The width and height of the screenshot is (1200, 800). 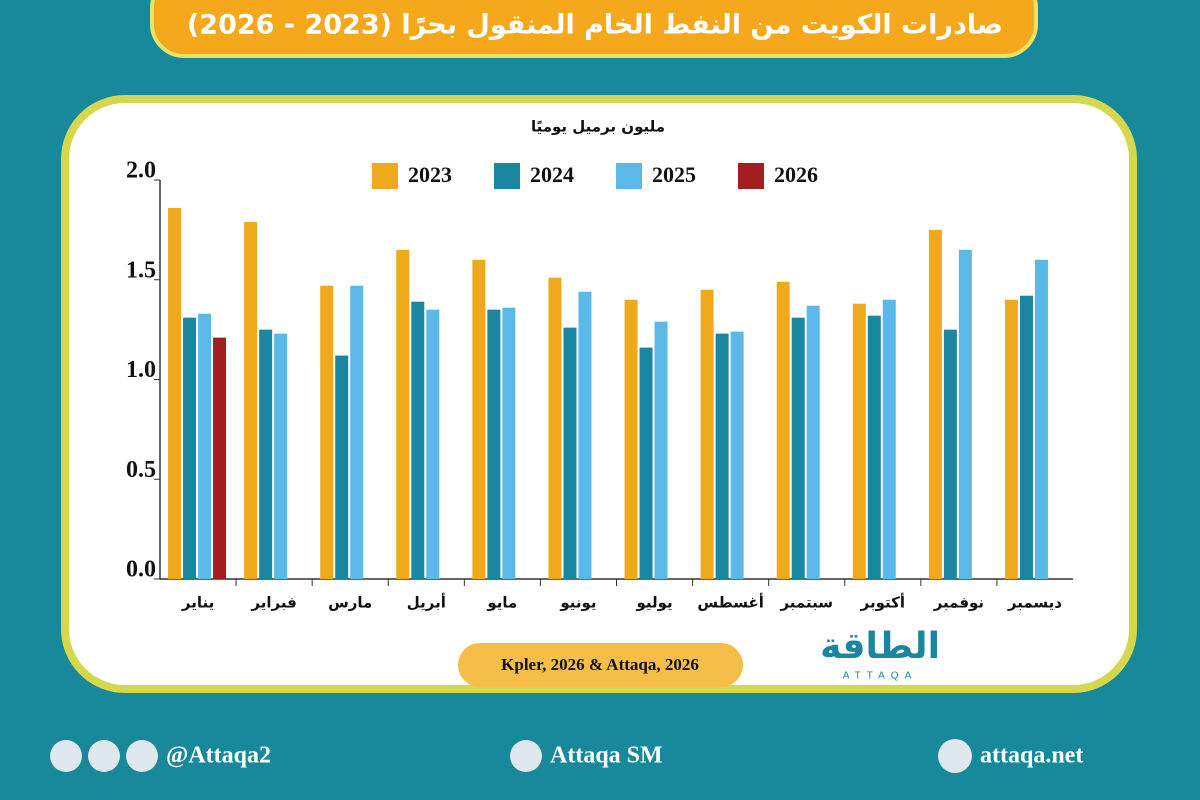 What do you see at coordinates (653, 603) in the screenshot?
I see `x-tick-label: يوليو` at bounding box center [653, 603].